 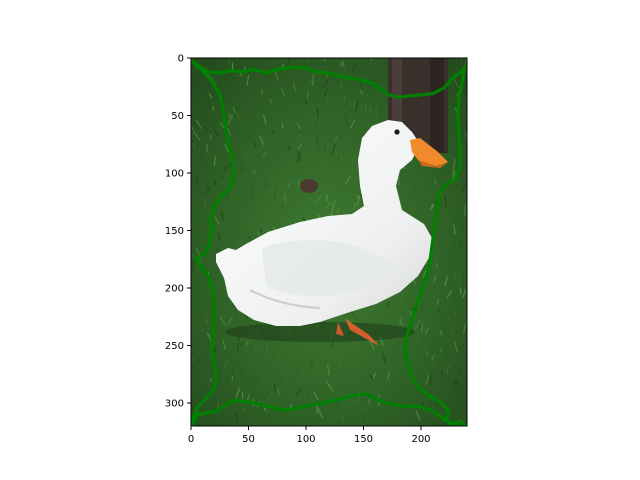 I want to click on y-tick-label: 100, so click(x=174, y=174).